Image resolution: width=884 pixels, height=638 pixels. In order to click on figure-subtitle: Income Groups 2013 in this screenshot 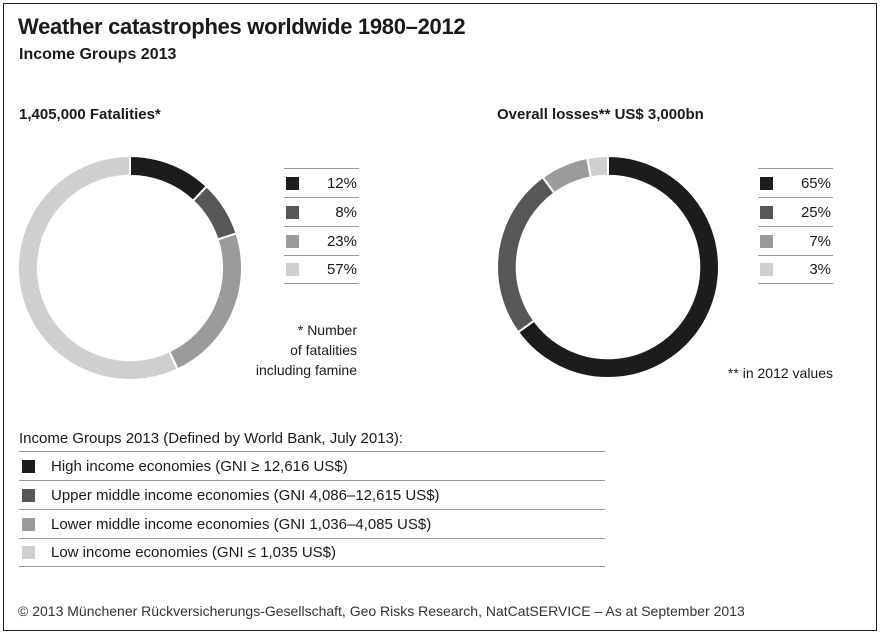, I will do `click(98, 54)`.